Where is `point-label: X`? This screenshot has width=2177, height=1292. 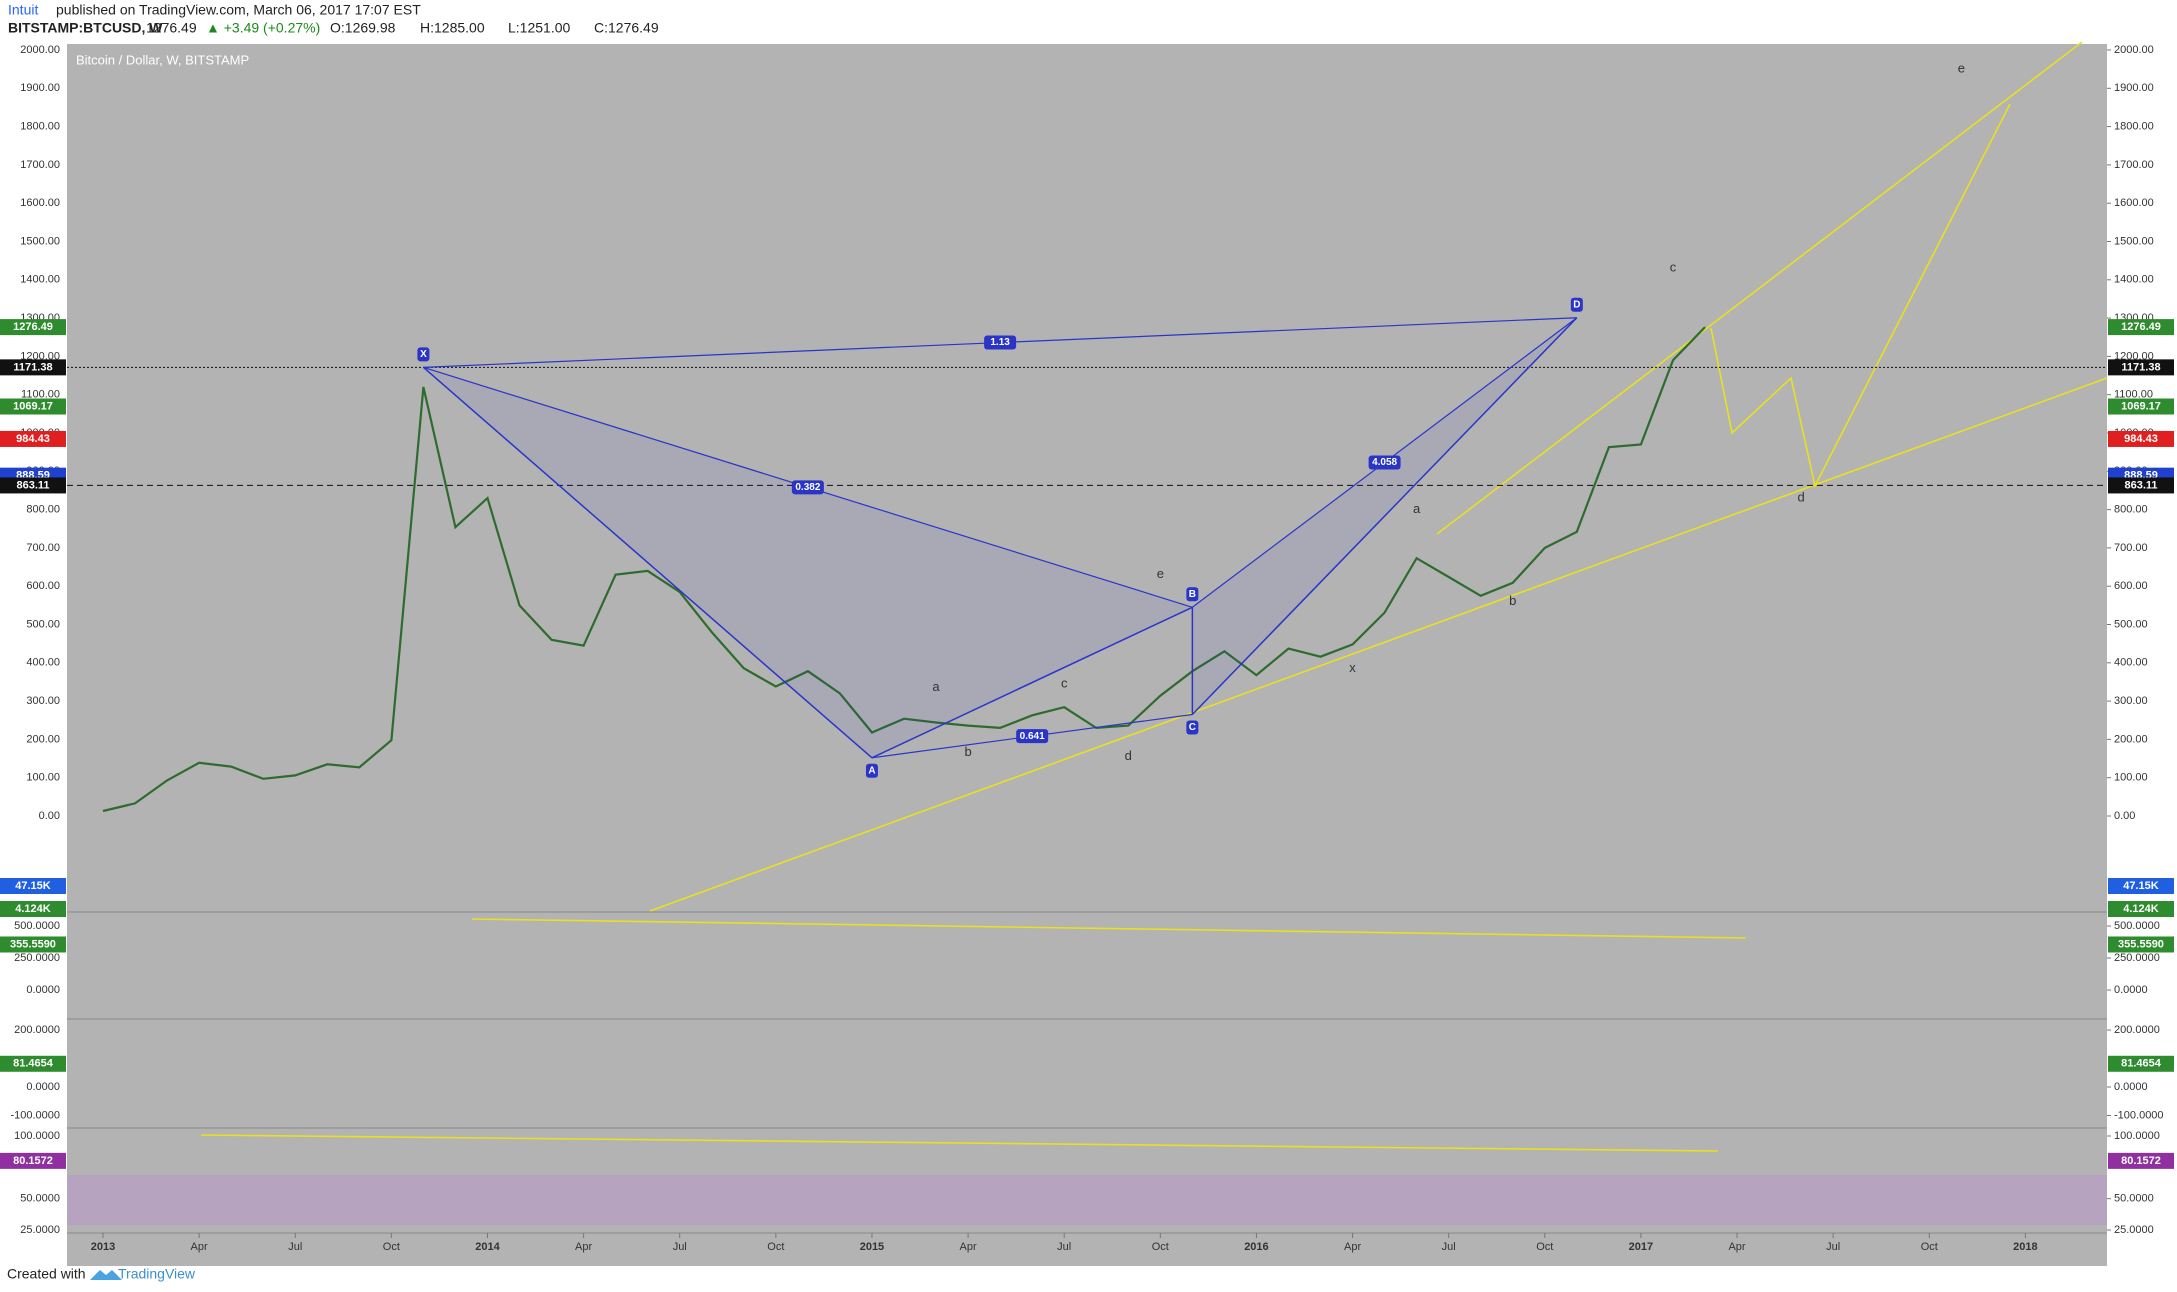
point-label: X is located at coordinates (423, 354).